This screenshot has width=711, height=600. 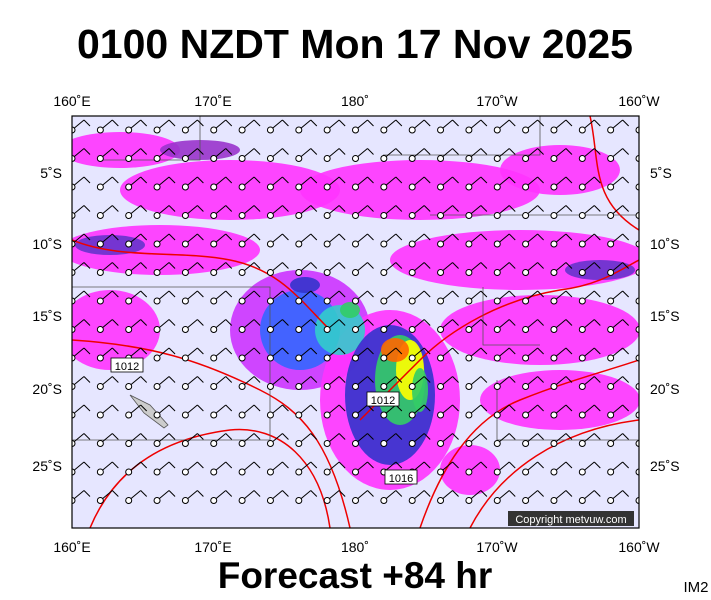 What do you see at coordinates (665, 244) in the screenshot?
I see `lat-label-right: 10˚S` at bounding box center [665, 244].